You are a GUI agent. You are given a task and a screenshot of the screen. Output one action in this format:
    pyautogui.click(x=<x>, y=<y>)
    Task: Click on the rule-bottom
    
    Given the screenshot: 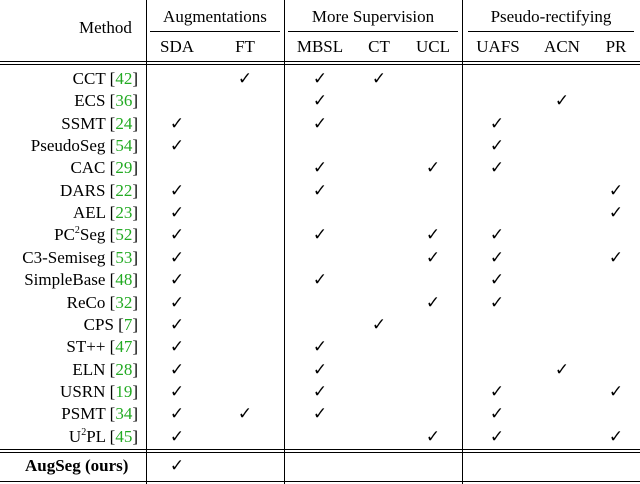 What is the action you would take?
    pyautogui.click(x=320, y=481)
    